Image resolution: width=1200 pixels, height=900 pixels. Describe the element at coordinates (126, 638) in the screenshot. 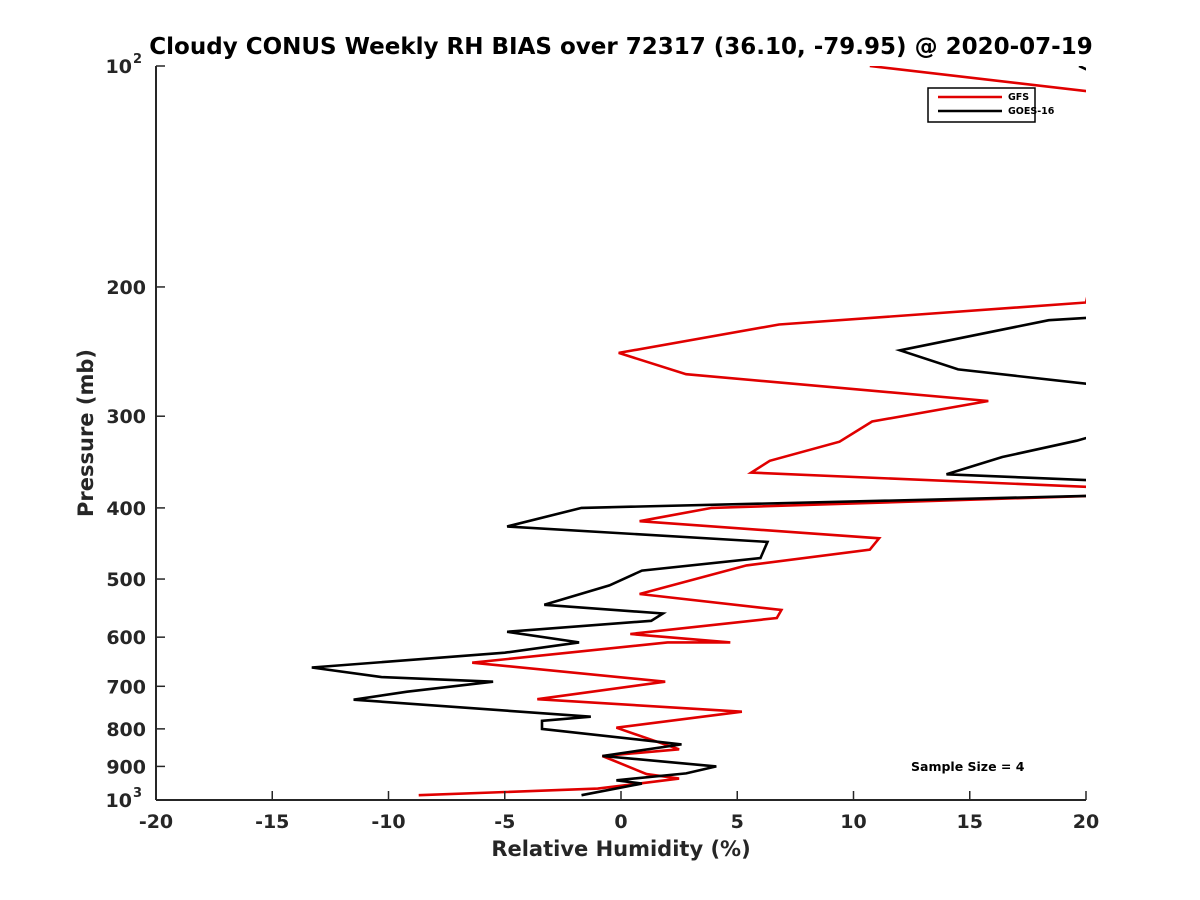

I see `y-tick-label: 600` at that location.